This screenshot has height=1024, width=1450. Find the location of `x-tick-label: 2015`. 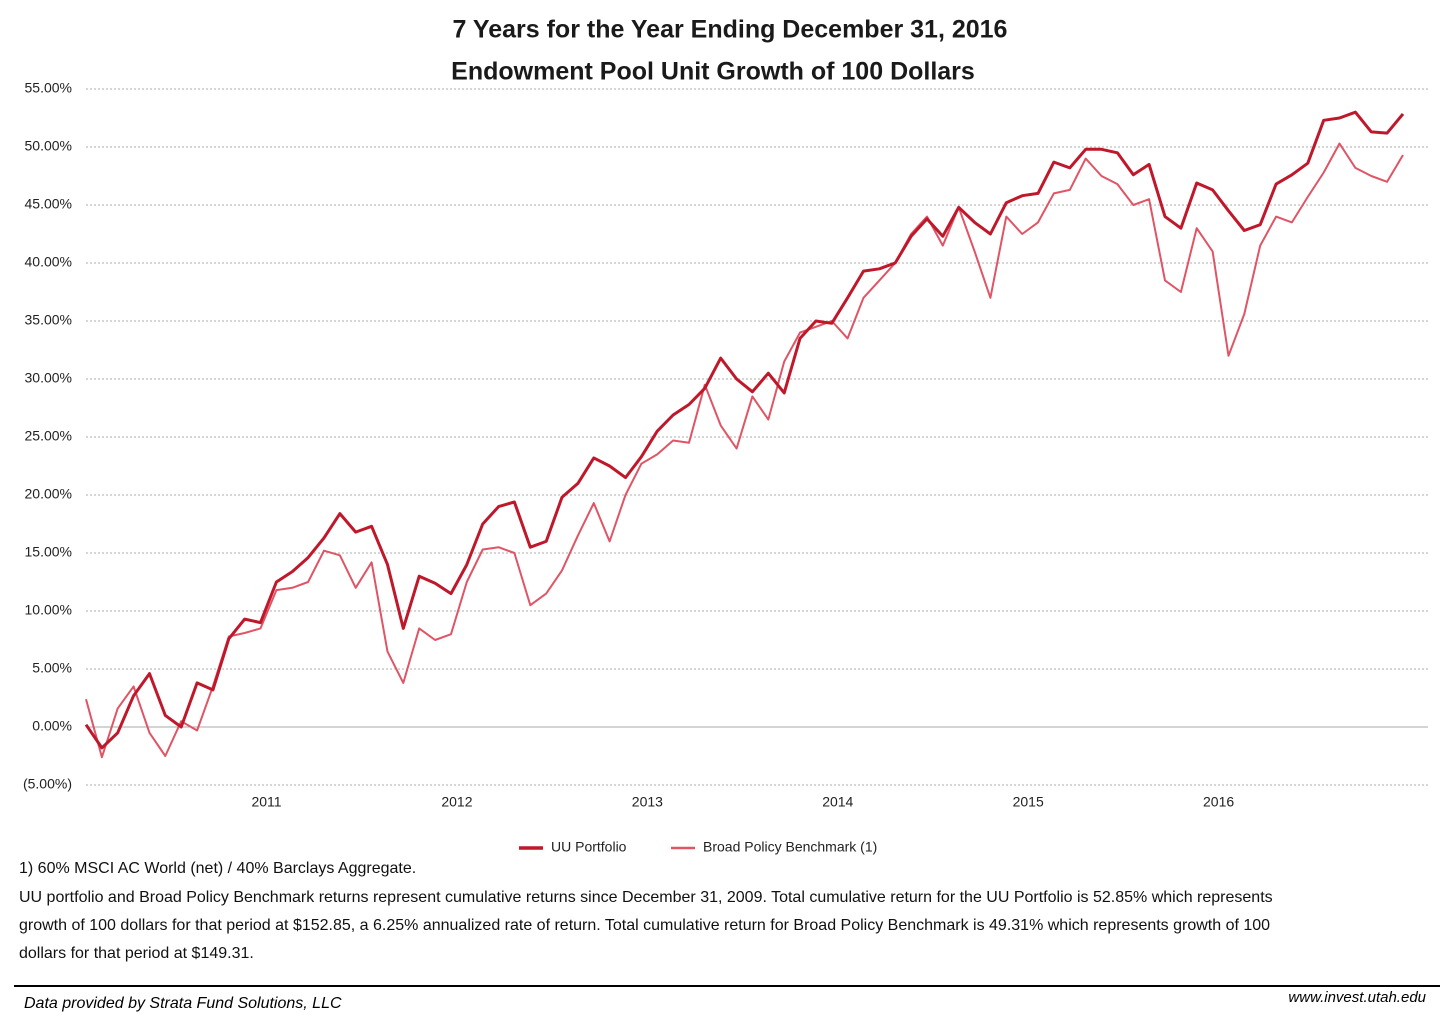

x-tick-label: 2015 is located at coordinates (1028, 802).